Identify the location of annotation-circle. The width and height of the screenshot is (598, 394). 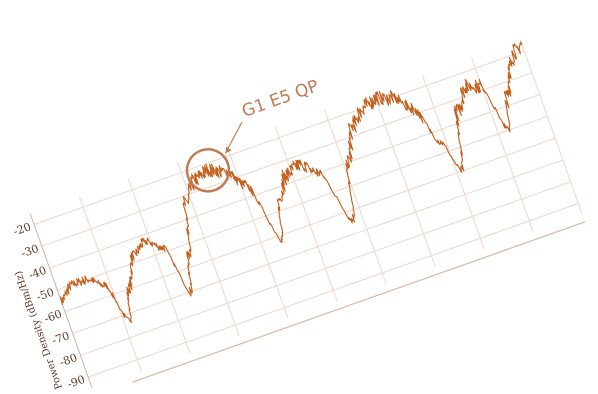
(208, 170).